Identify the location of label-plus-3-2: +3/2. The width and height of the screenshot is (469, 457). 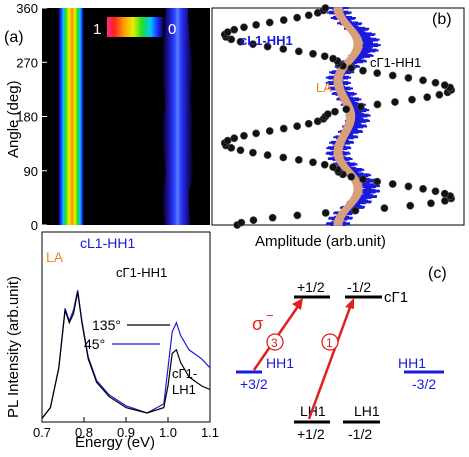
(254, 384).